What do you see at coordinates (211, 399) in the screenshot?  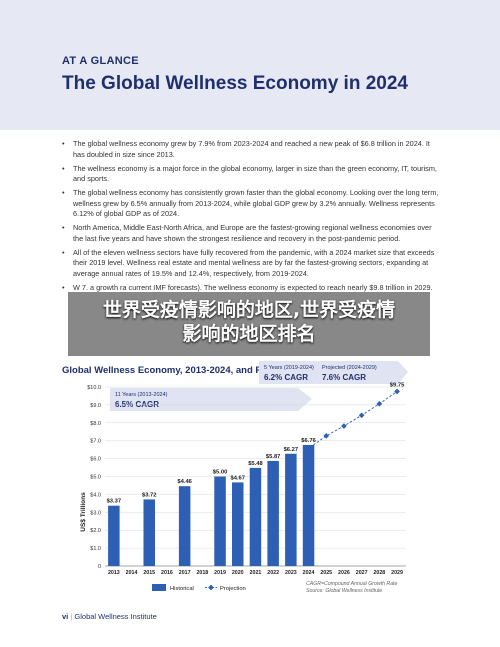 I see `callout-11-years` at bounding box center [211, 399].